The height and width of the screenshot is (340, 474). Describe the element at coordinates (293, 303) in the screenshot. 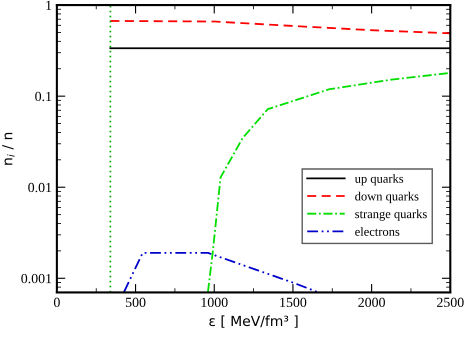

I see `x-tick-label: 1500` at that location.